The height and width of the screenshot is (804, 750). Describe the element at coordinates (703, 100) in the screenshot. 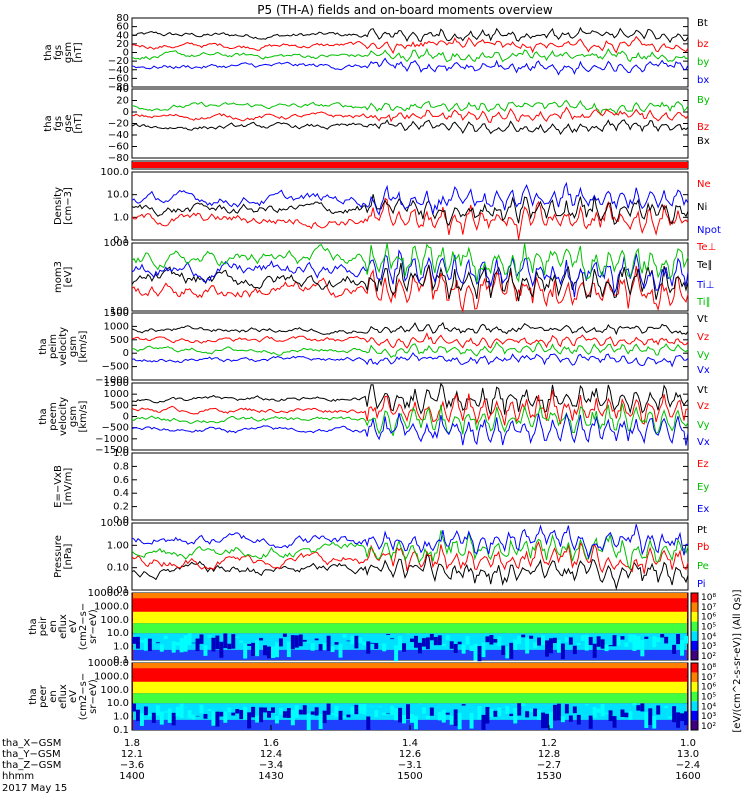

I see `legend-entry: By` at that location.